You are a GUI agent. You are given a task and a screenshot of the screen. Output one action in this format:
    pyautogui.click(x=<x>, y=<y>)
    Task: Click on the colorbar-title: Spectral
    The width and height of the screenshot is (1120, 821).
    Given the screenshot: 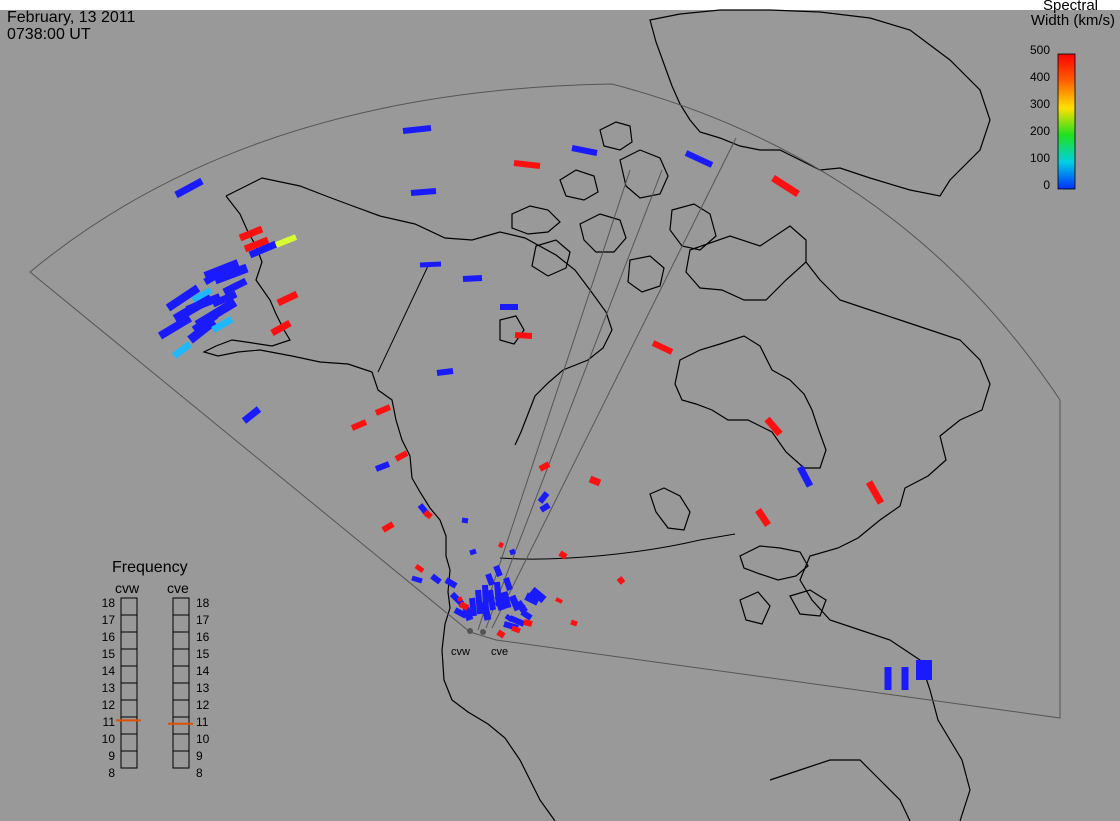 What is the action you would take?
    pyautogui.click(x=1070, y=7)
    